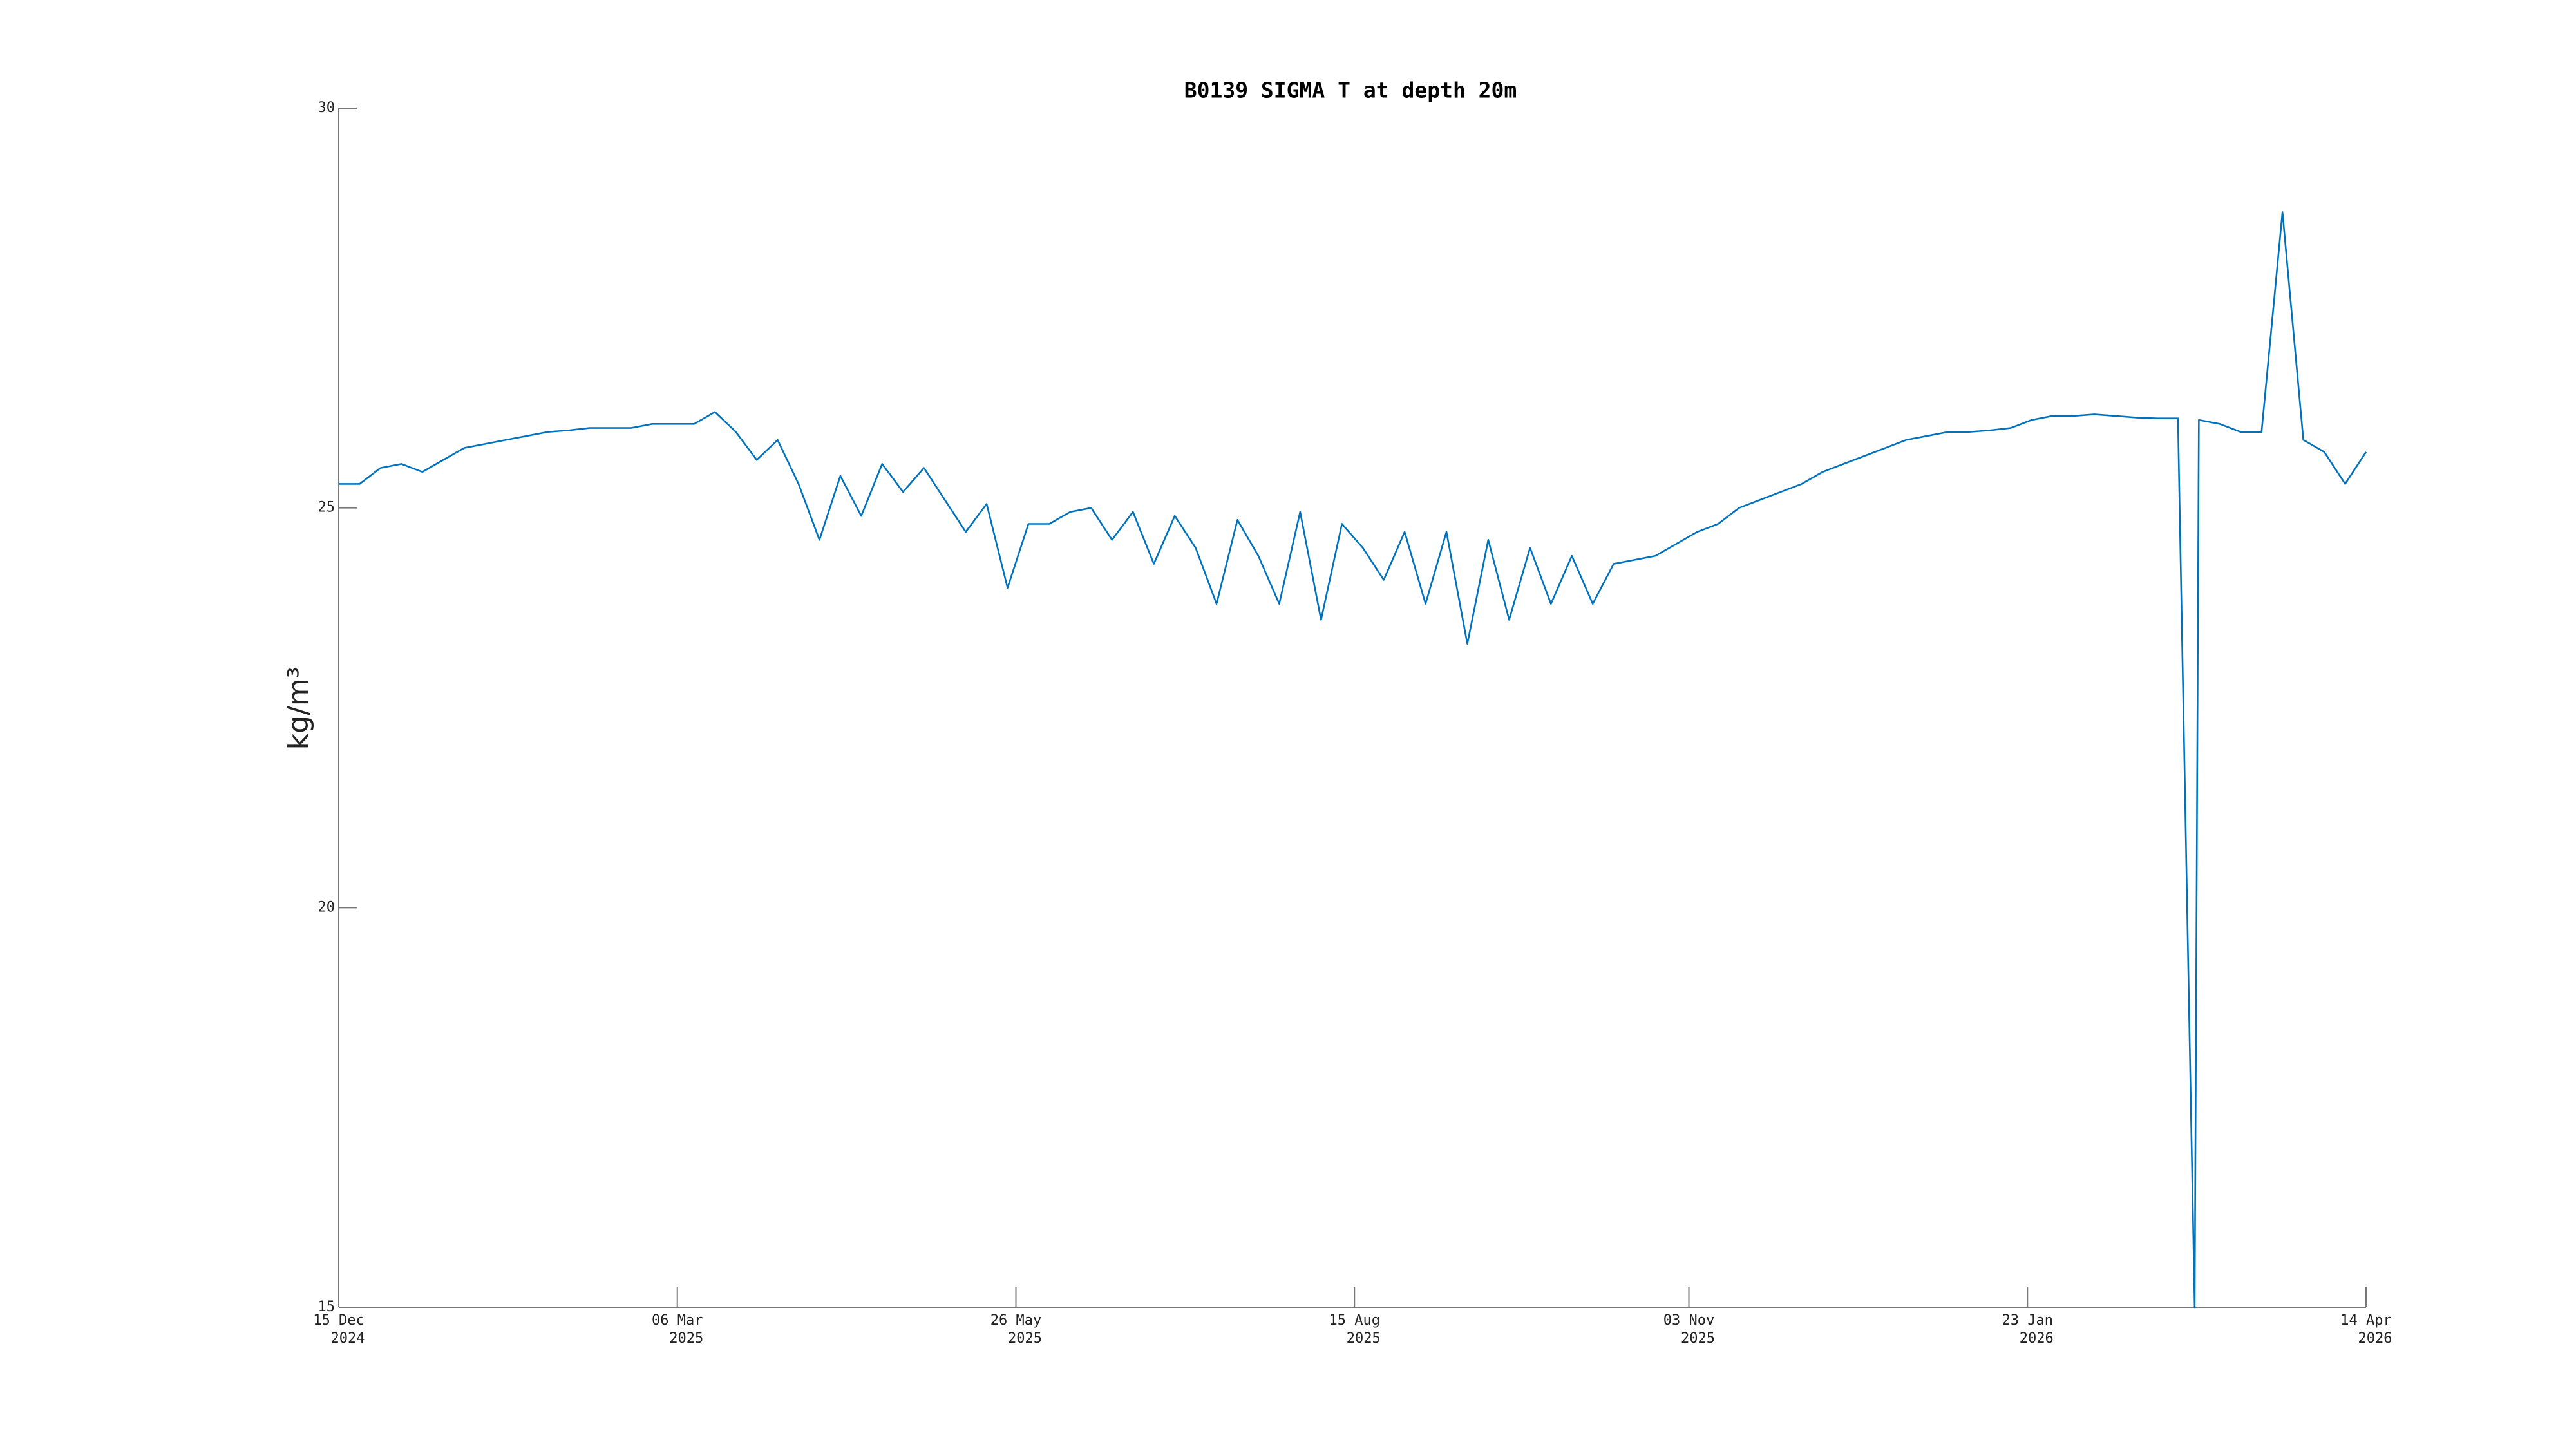 The image size is (2576, 1449). I want to click on y-tick-label: 15, so click(327, 1307).